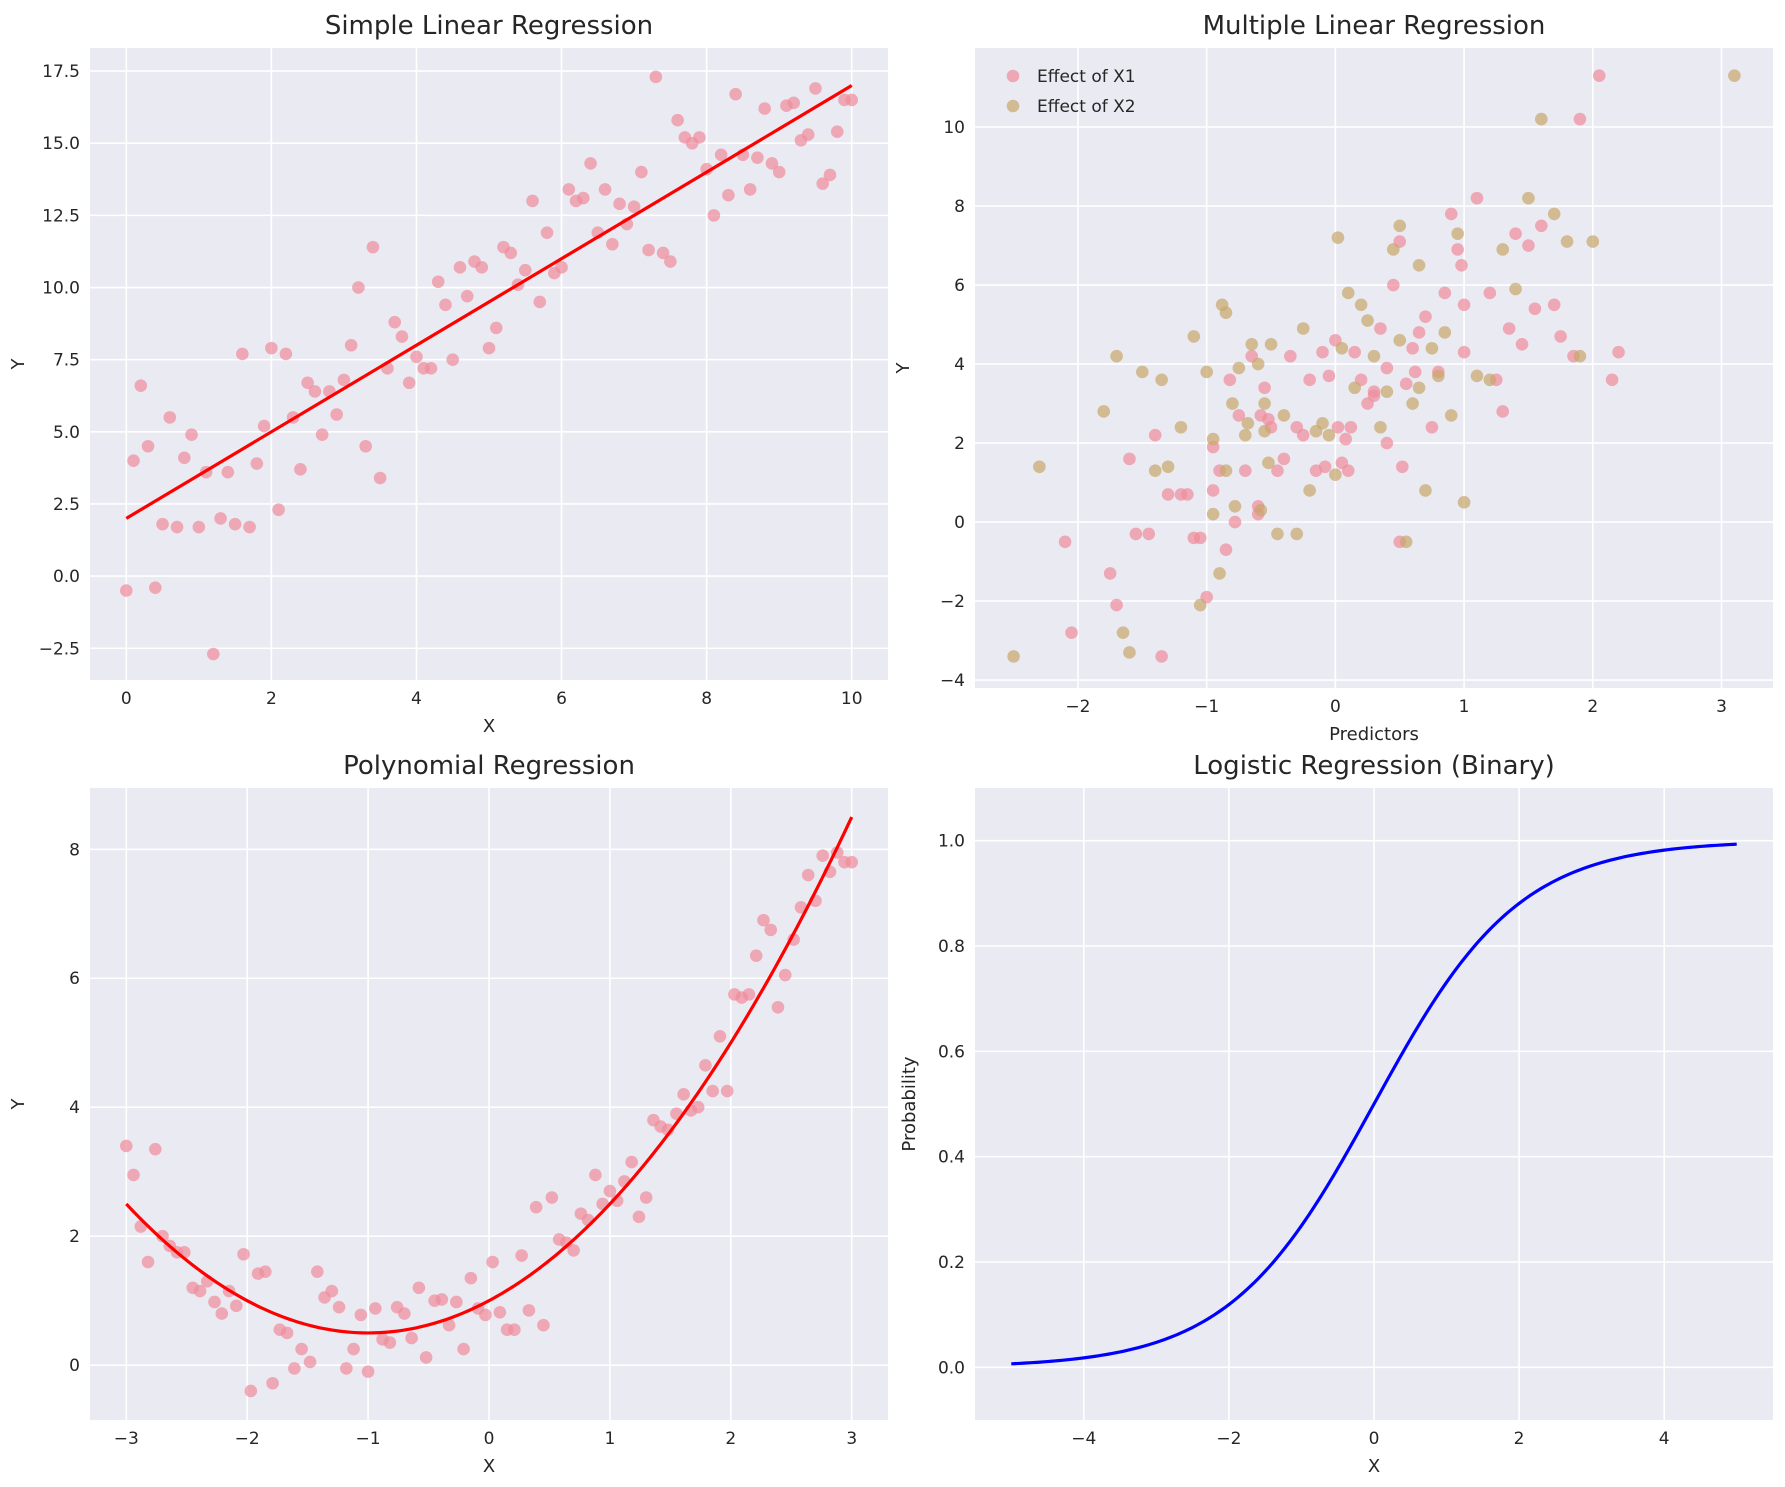 The height and width of the screenshot is (1487, 1785). What do you see at coordinates (1464, 707) in the screenshot?
I see `x-tick-label: 1` at bounding box center [1464, 707].